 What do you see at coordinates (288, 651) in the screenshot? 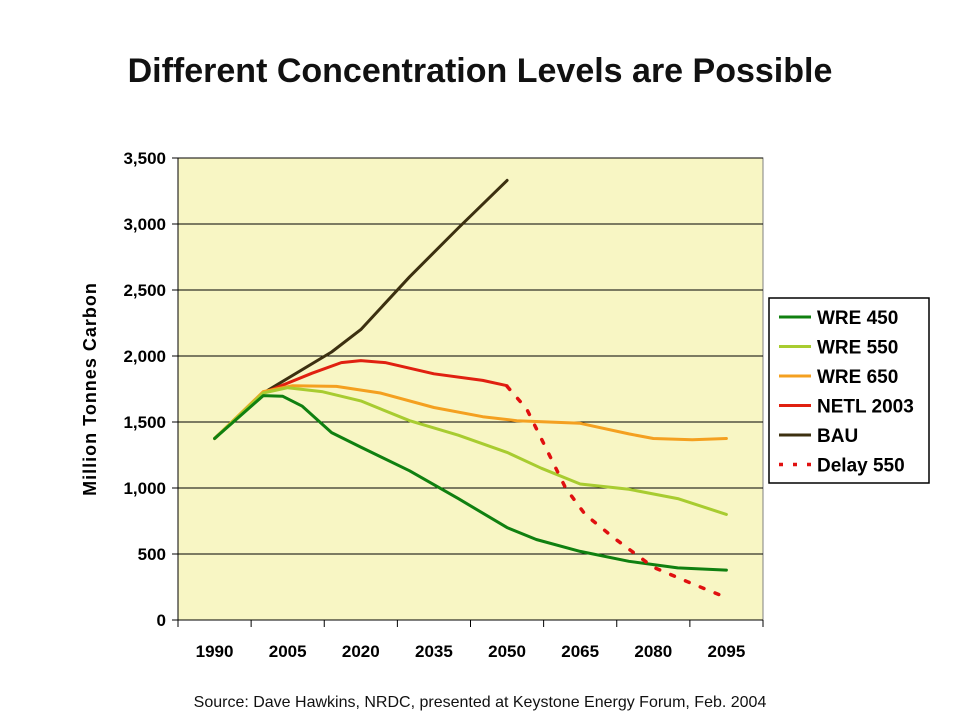
I see `x-tick-label: 2005` at bounding box center [288, 651].